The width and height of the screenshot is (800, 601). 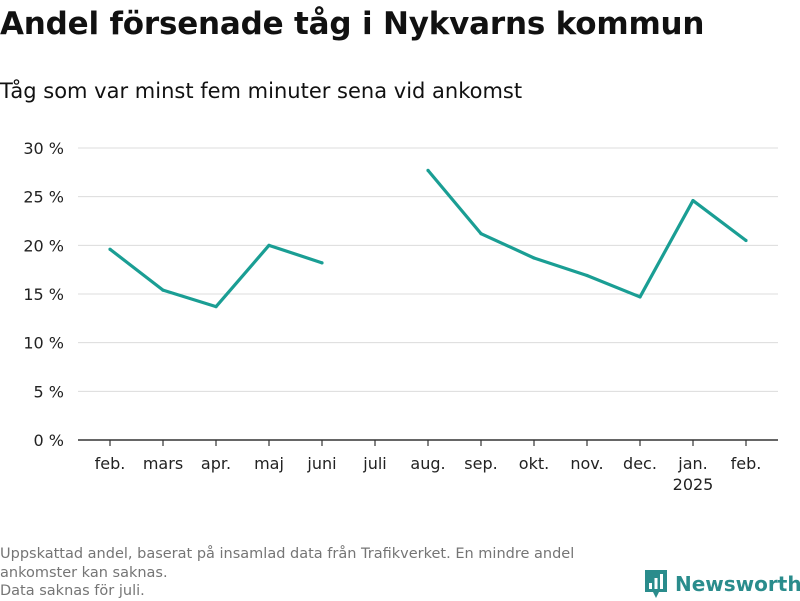 I want to click on newsworthy-logo-icon, so click(x=656, y=584).